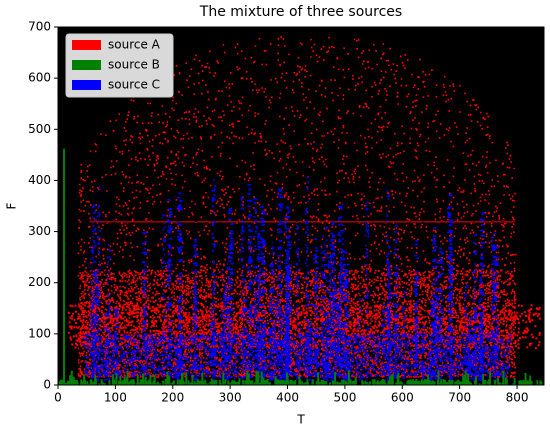 Image resolution: width=550 pixels, height=433 pixels. I want to click on legend-label: source C, so click(134, 85).